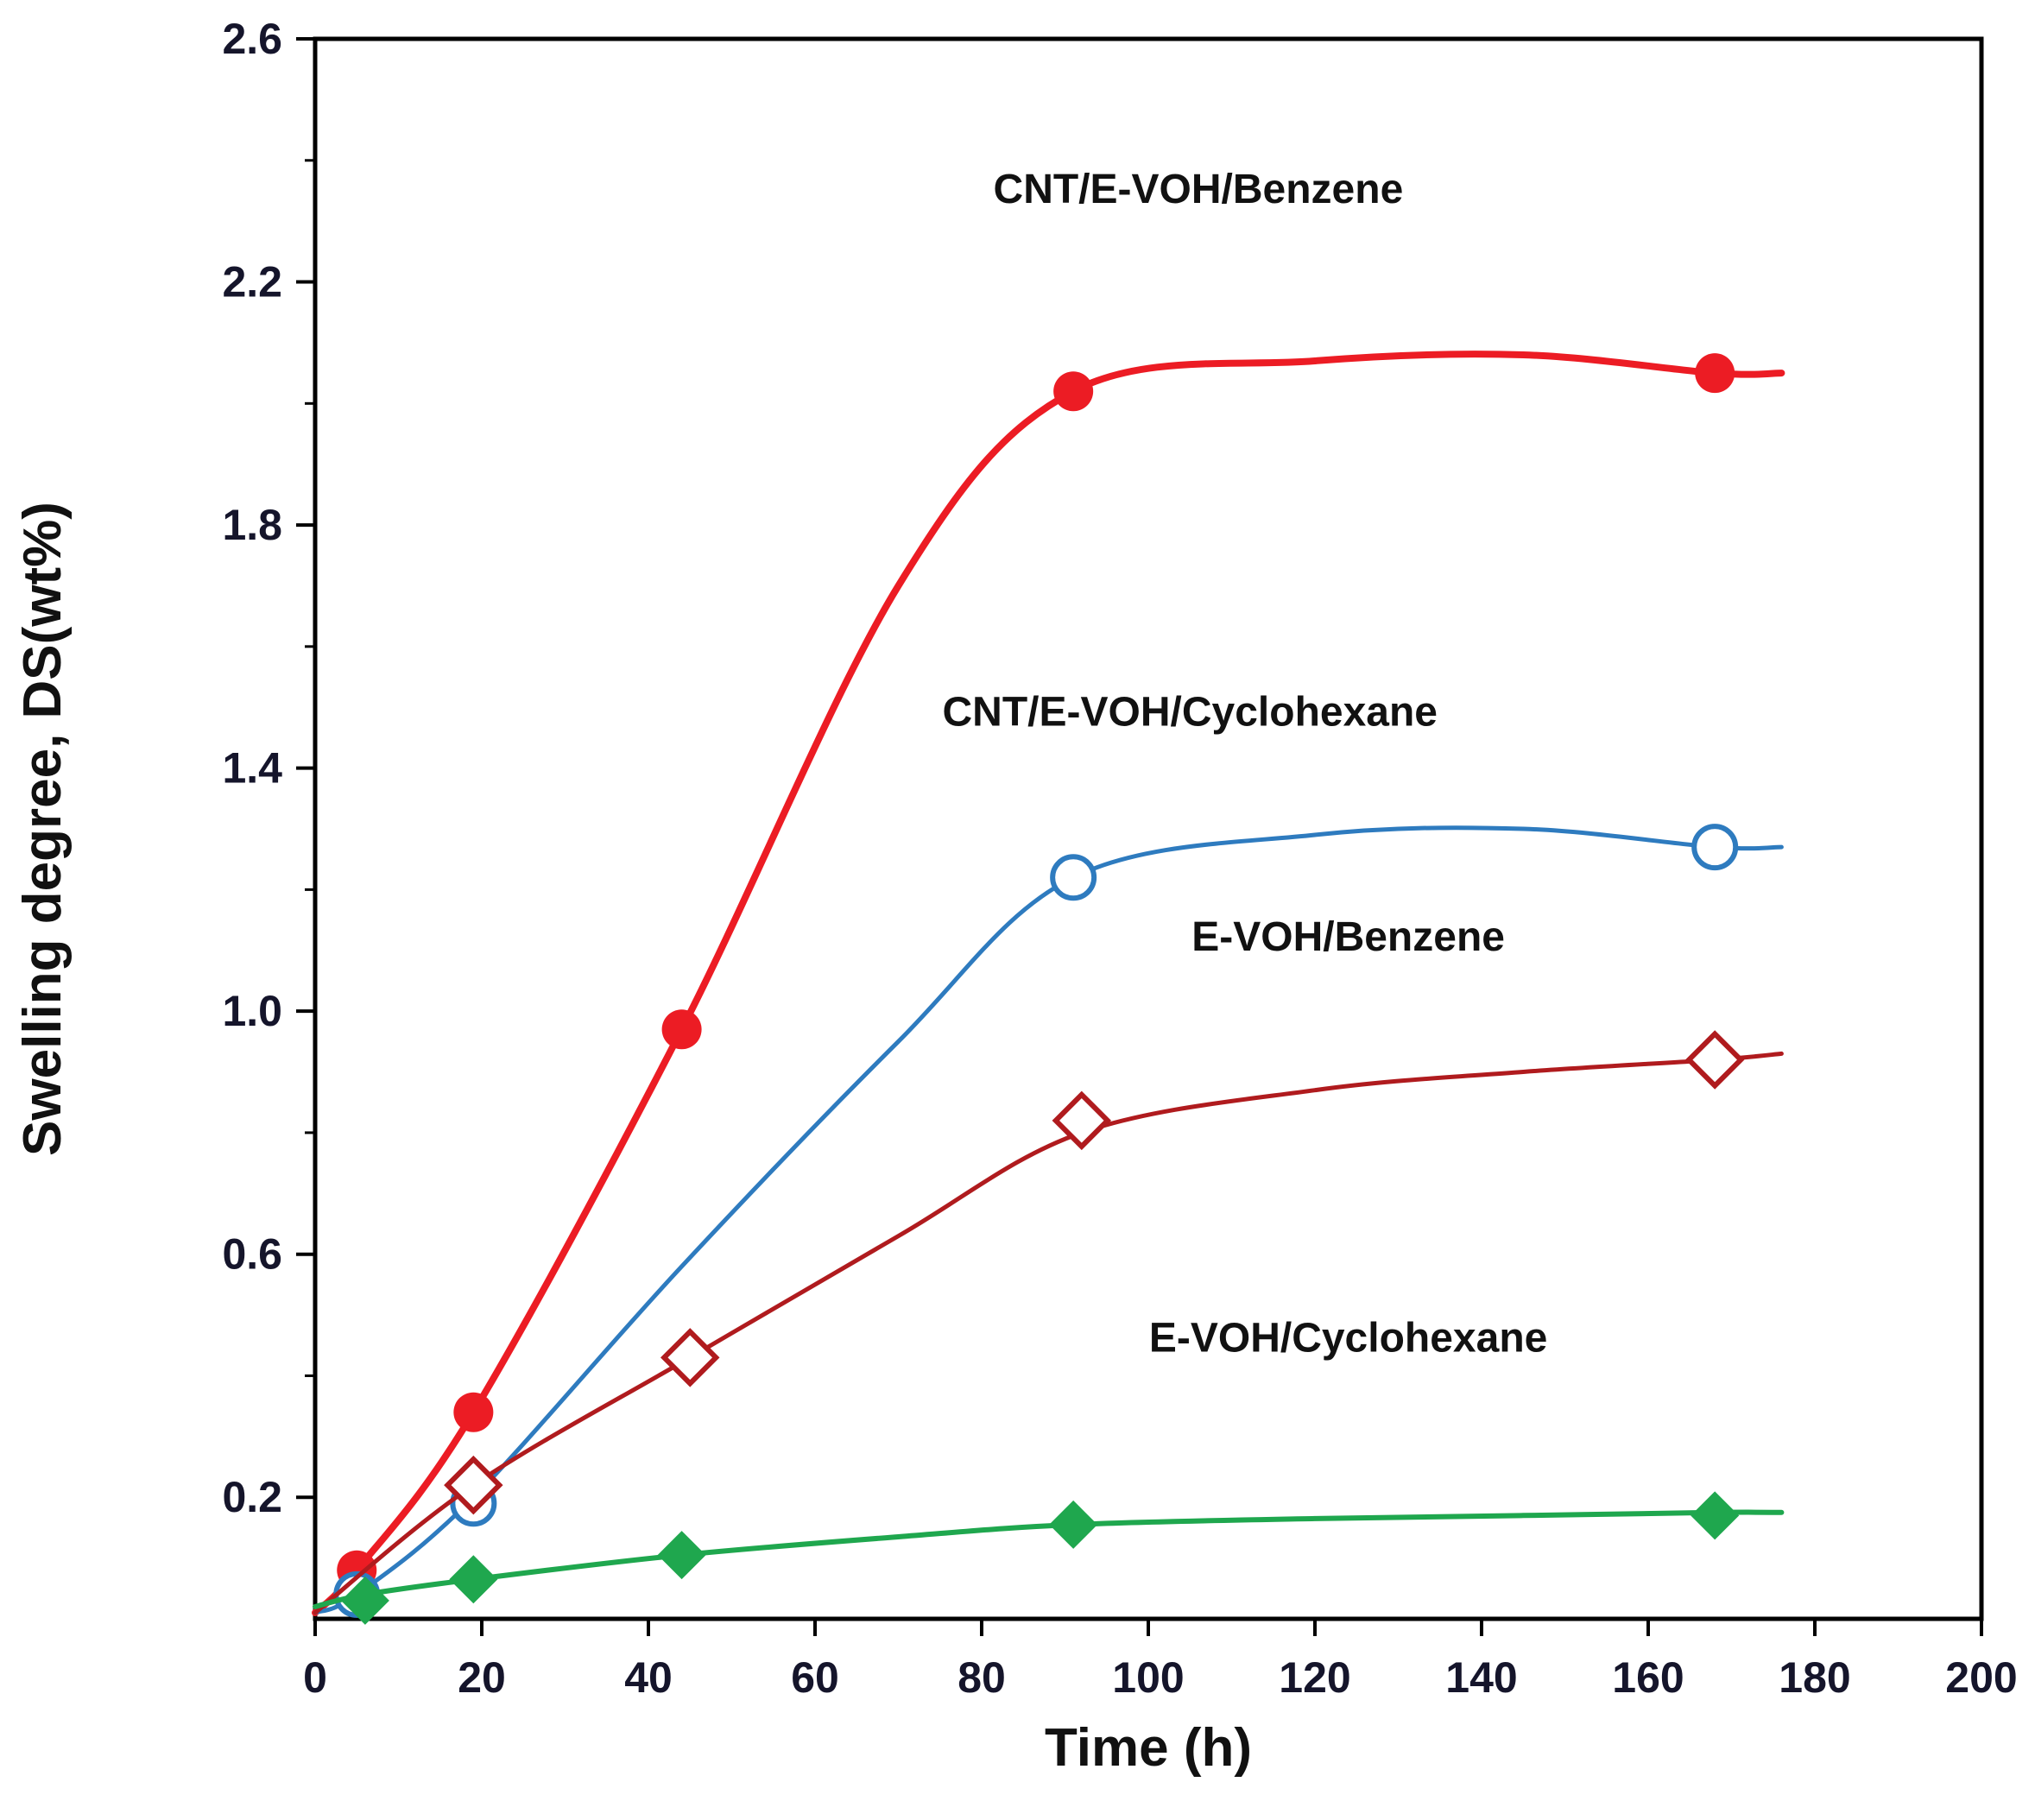  Describe the element at coordinates (982, 1678) in the screenshot. I see `x-tick-label: 80` at that location.